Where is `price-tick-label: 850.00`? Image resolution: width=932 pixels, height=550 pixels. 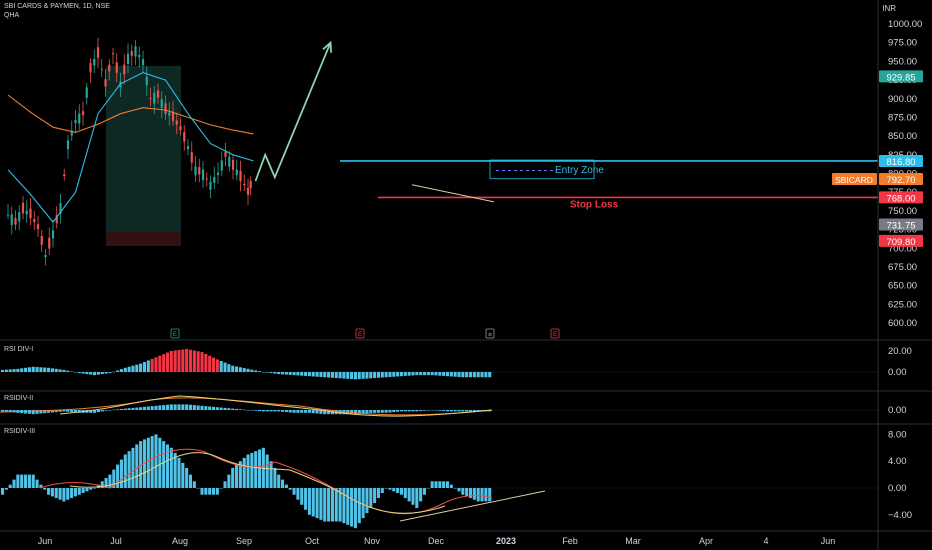 price-tick-label: 850.00 is located at coordinates (902, 136).